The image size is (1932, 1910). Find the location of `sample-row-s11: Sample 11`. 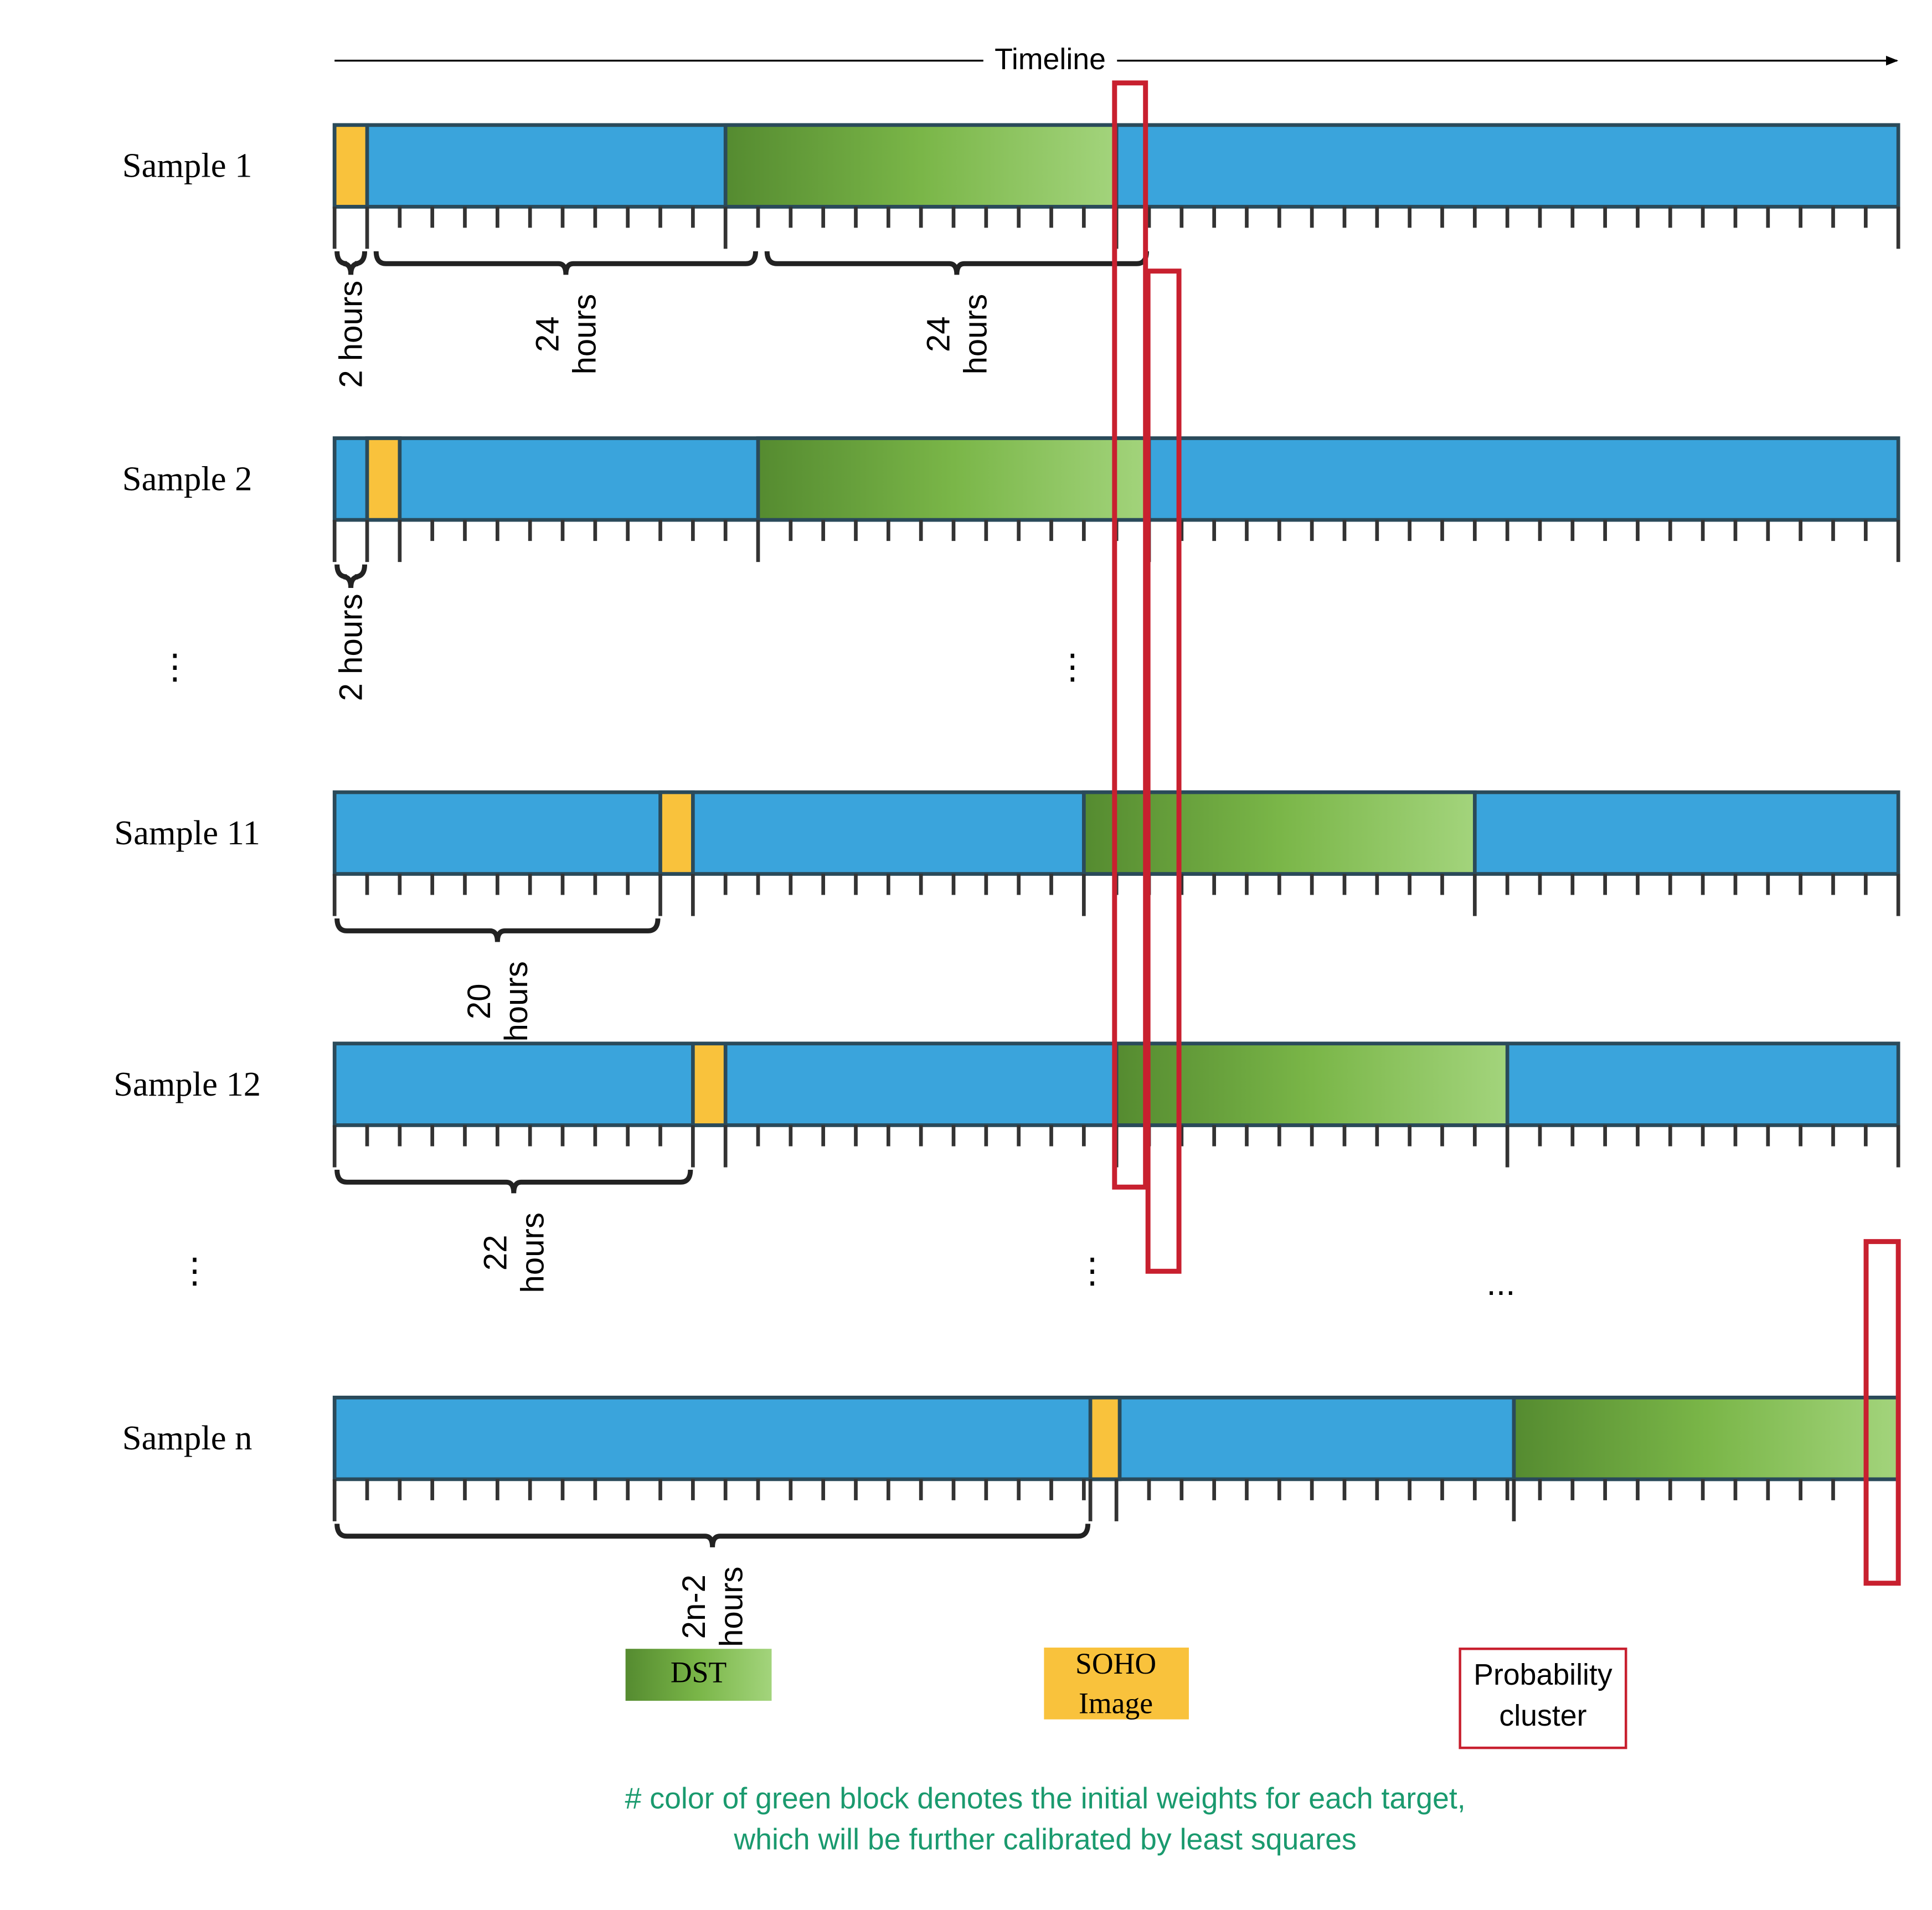

sample-row-s11: Sample 11 is located at coordinates (1007, 853).